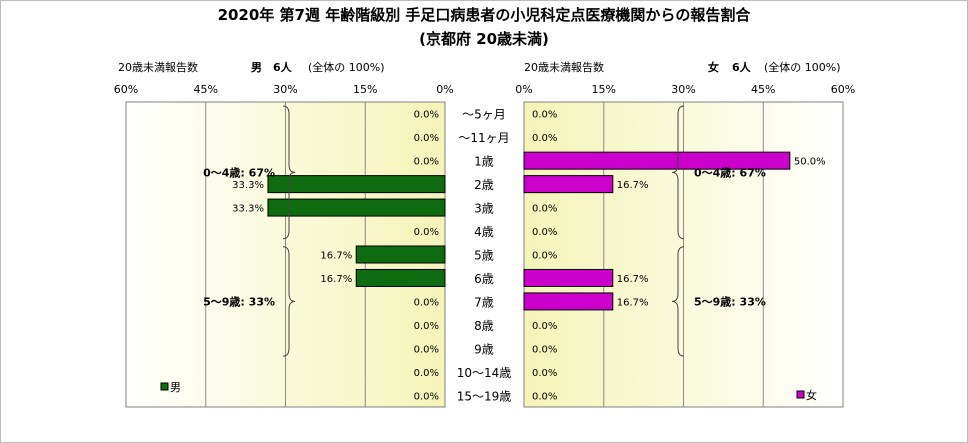 The image size is (968, 443). Describe the element at coordinates (730, 172) in the screenshot. I see `right-group-label: 0～4歳: 67%` at that location.